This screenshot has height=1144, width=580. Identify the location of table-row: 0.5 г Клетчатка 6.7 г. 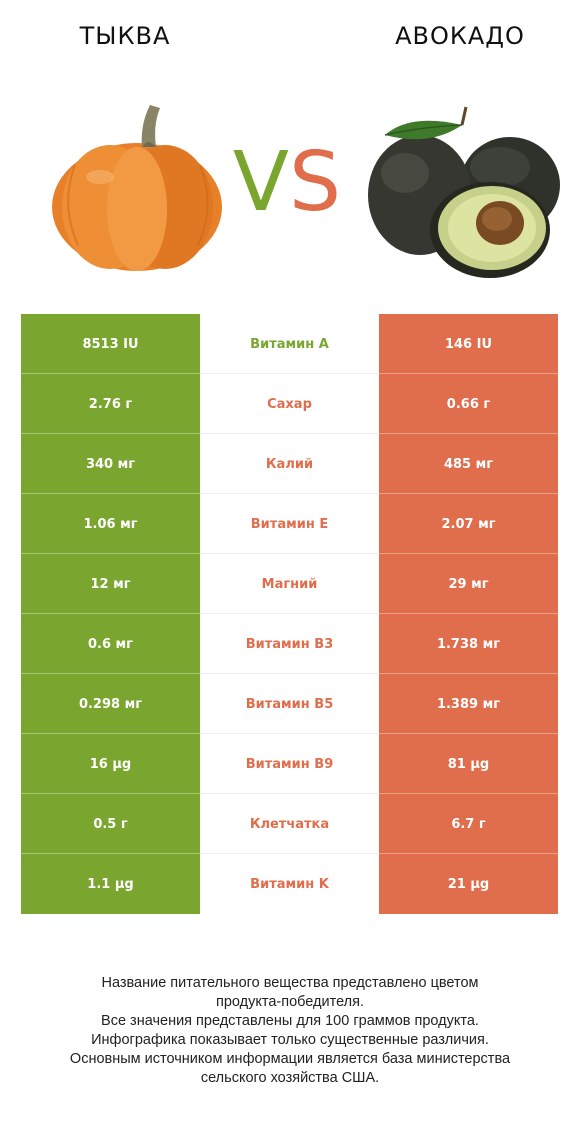
(289, 824).